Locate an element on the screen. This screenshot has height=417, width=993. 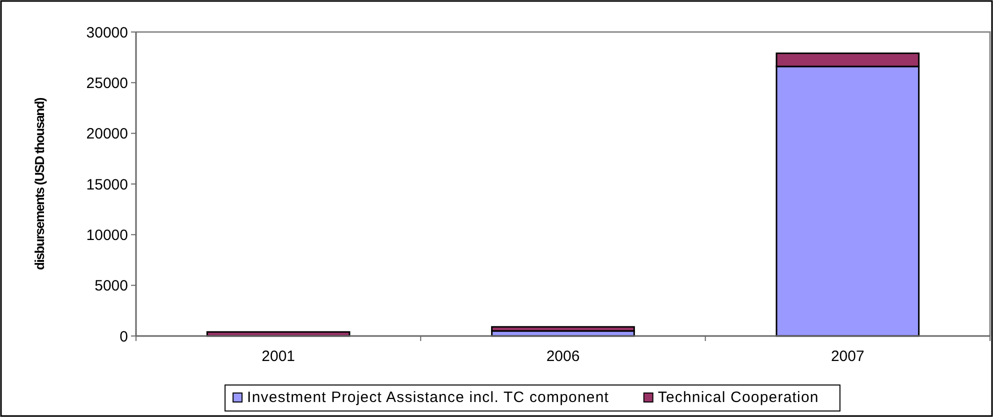
y-tick-label: 25000 is located at coordinates (107, 83).